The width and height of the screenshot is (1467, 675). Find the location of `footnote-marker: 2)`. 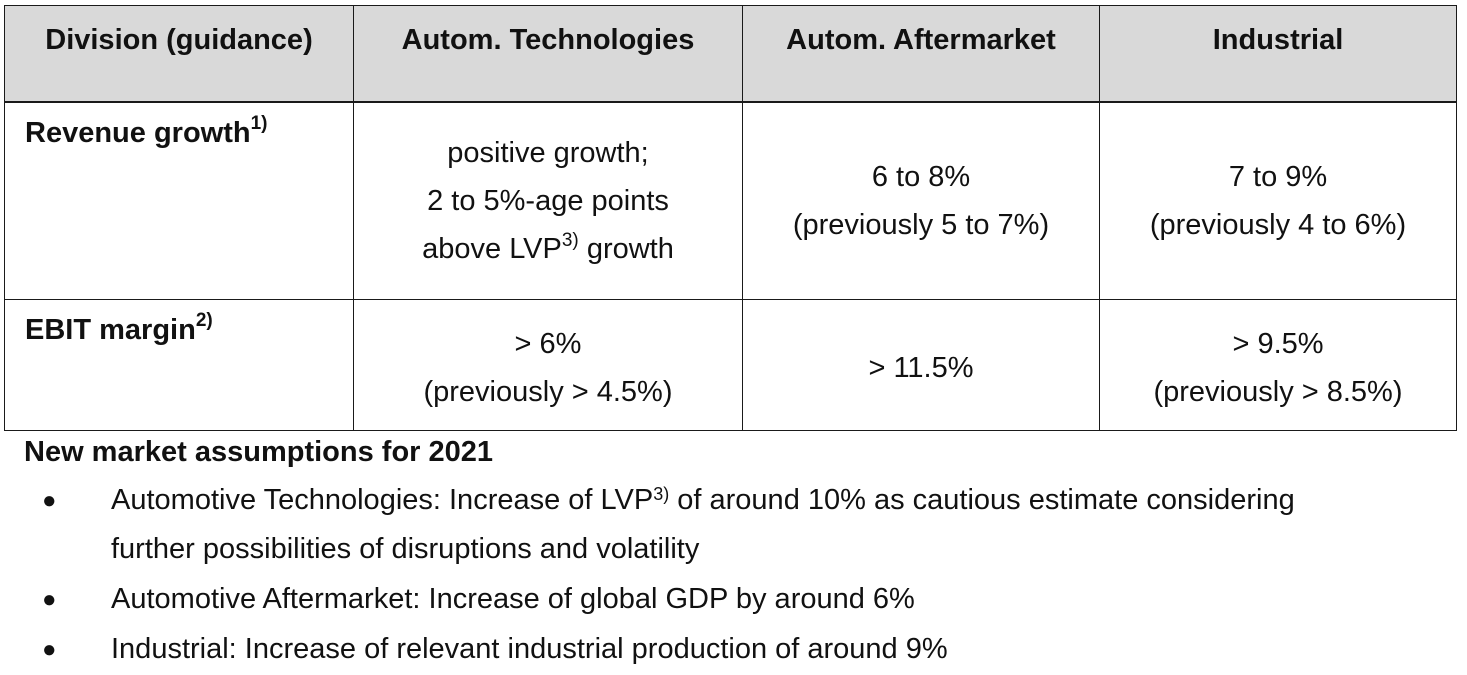

footnote-marker: 2) is located at coordinates (204, 320).